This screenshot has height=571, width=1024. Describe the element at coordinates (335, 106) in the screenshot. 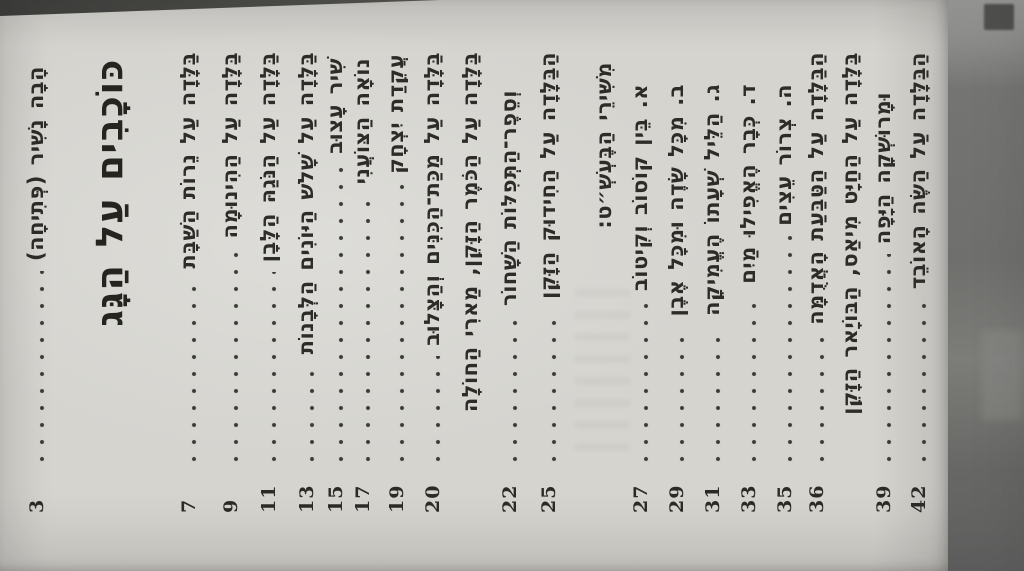

I see `toc-entry-label: שִׁיר עָצוּב` at that location.